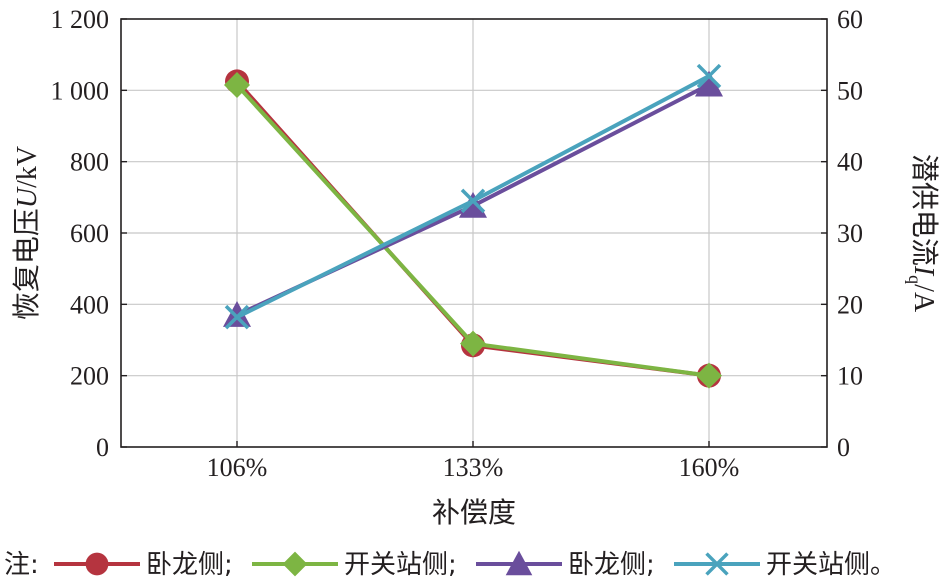 This screenshot has width=948, height=584. I want to click on legend-label: 开关站侧。, so click(831, 565).